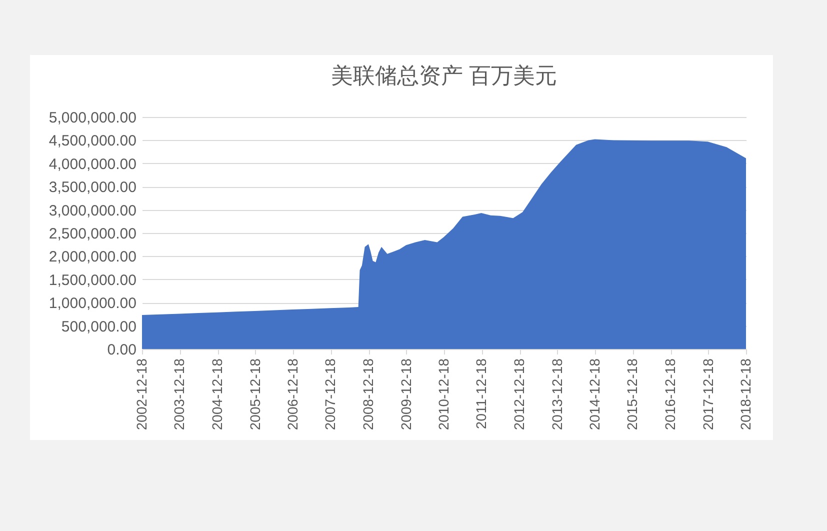  I want to click on x-tick-label: 2013-12-18, so click(556, 394).